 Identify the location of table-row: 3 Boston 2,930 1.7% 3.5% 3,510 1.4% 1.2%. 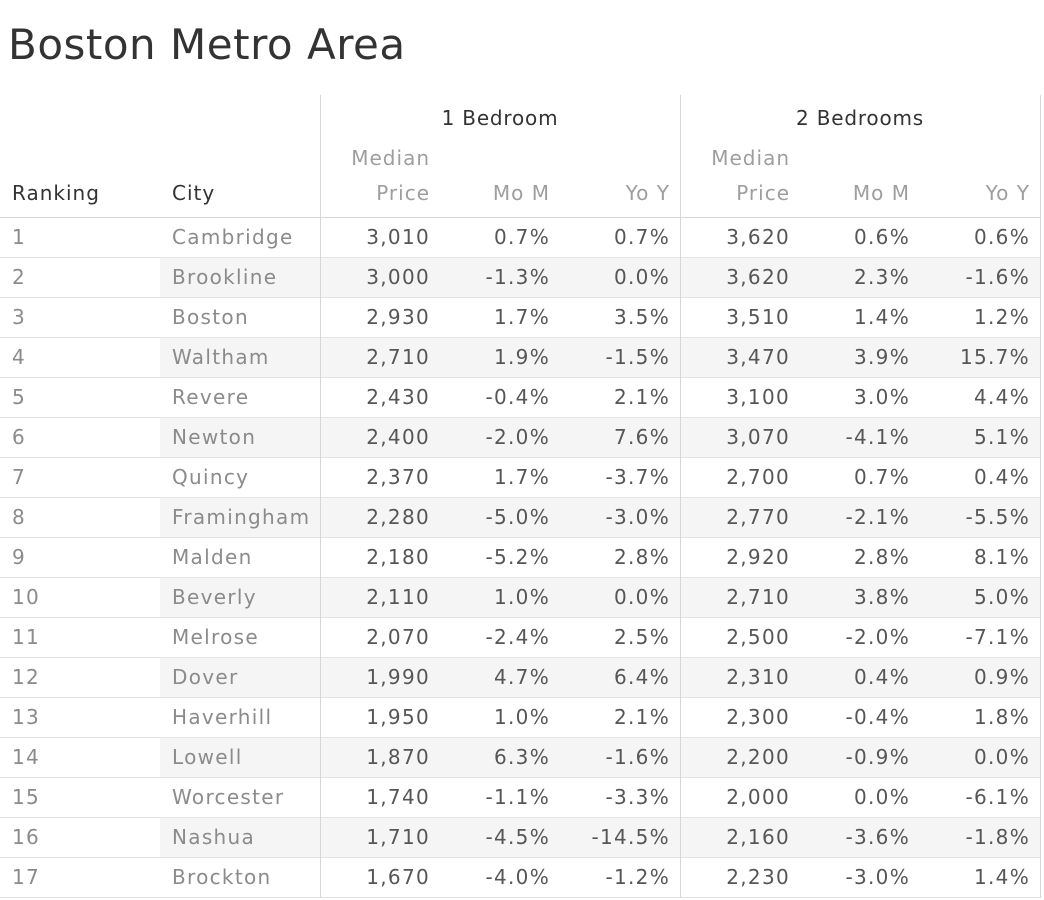
(520, 318).